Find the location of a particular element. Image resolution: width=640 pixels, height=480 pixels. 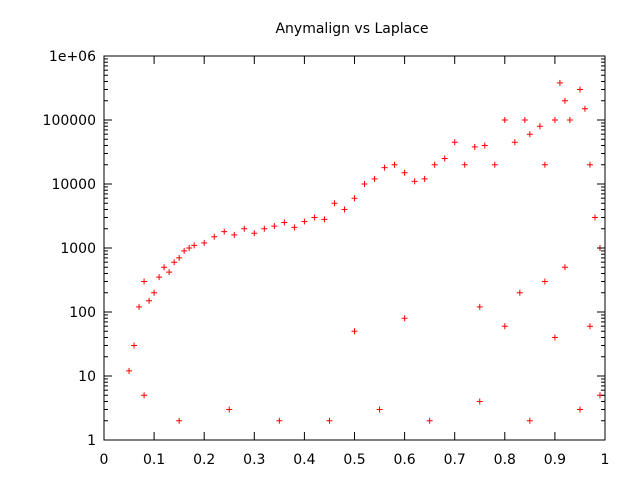

x-tick-label: 0.3 is located at coordinates (254, 460).